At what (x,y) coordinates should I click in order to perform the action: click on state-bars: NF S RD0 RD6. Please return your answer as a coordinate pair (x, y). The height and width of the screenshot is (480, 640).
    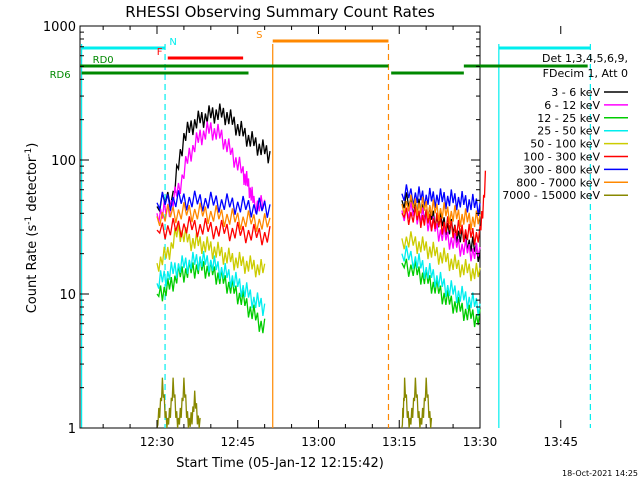
    Looking at the image, I should click on (320, 55).